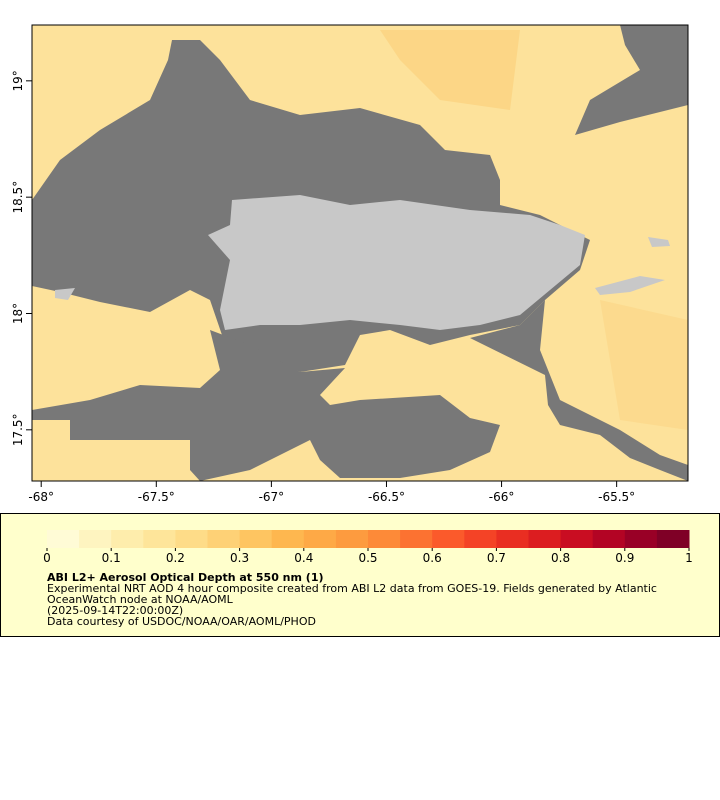  Describe the element at coordinates (502, 497) in the screenshot. I see `x-tick-label: -66°` at that location.